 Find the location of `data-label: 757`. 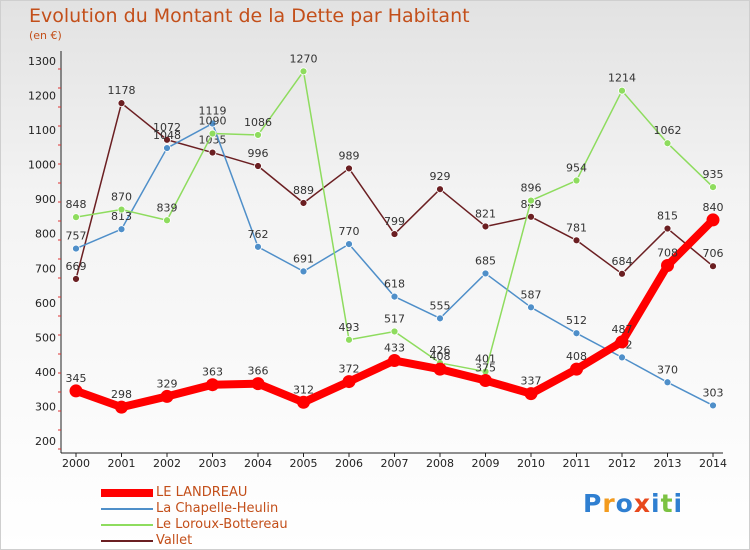

data-label: 757 is located at coordinates (76, 236).